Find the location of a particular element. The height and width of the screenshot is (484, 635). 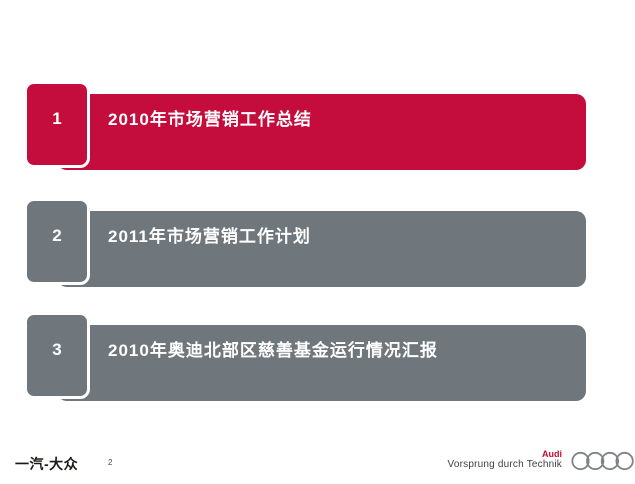

agenda-bar-1: 2010年市场营销工作总结 is located at coordinates (321, 132).